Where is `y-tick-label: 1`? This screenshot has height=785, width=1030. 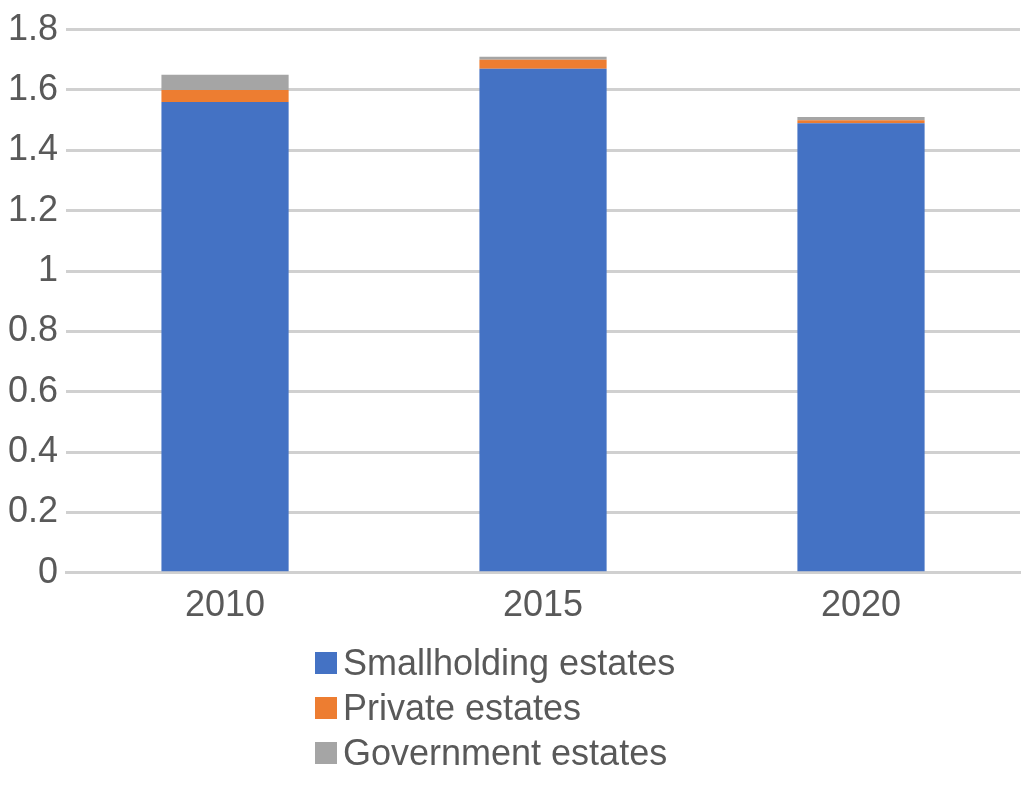 y-tick-label: 1 is located at coordinates (48, 268).